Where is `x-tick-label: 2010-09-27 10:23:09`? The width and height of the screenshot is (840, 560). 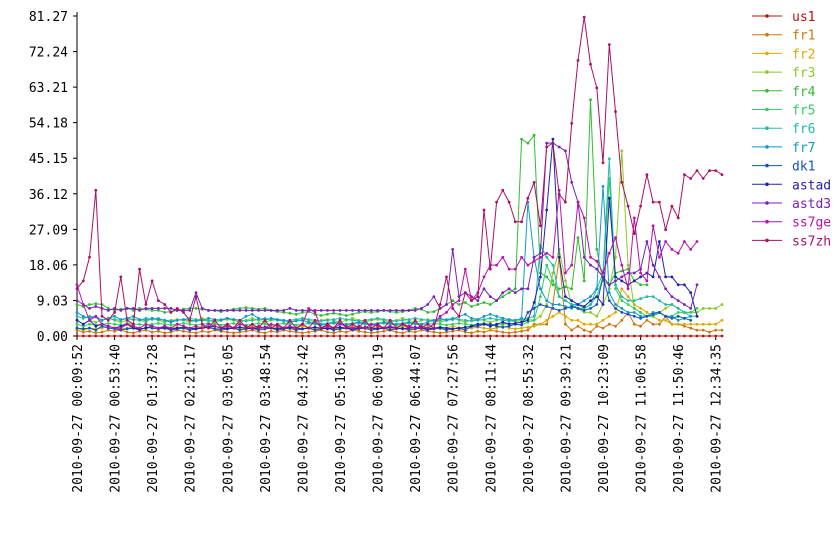
x-tick-label: 2010-09-27 10:23:09 is located at coordinates (604, 418).